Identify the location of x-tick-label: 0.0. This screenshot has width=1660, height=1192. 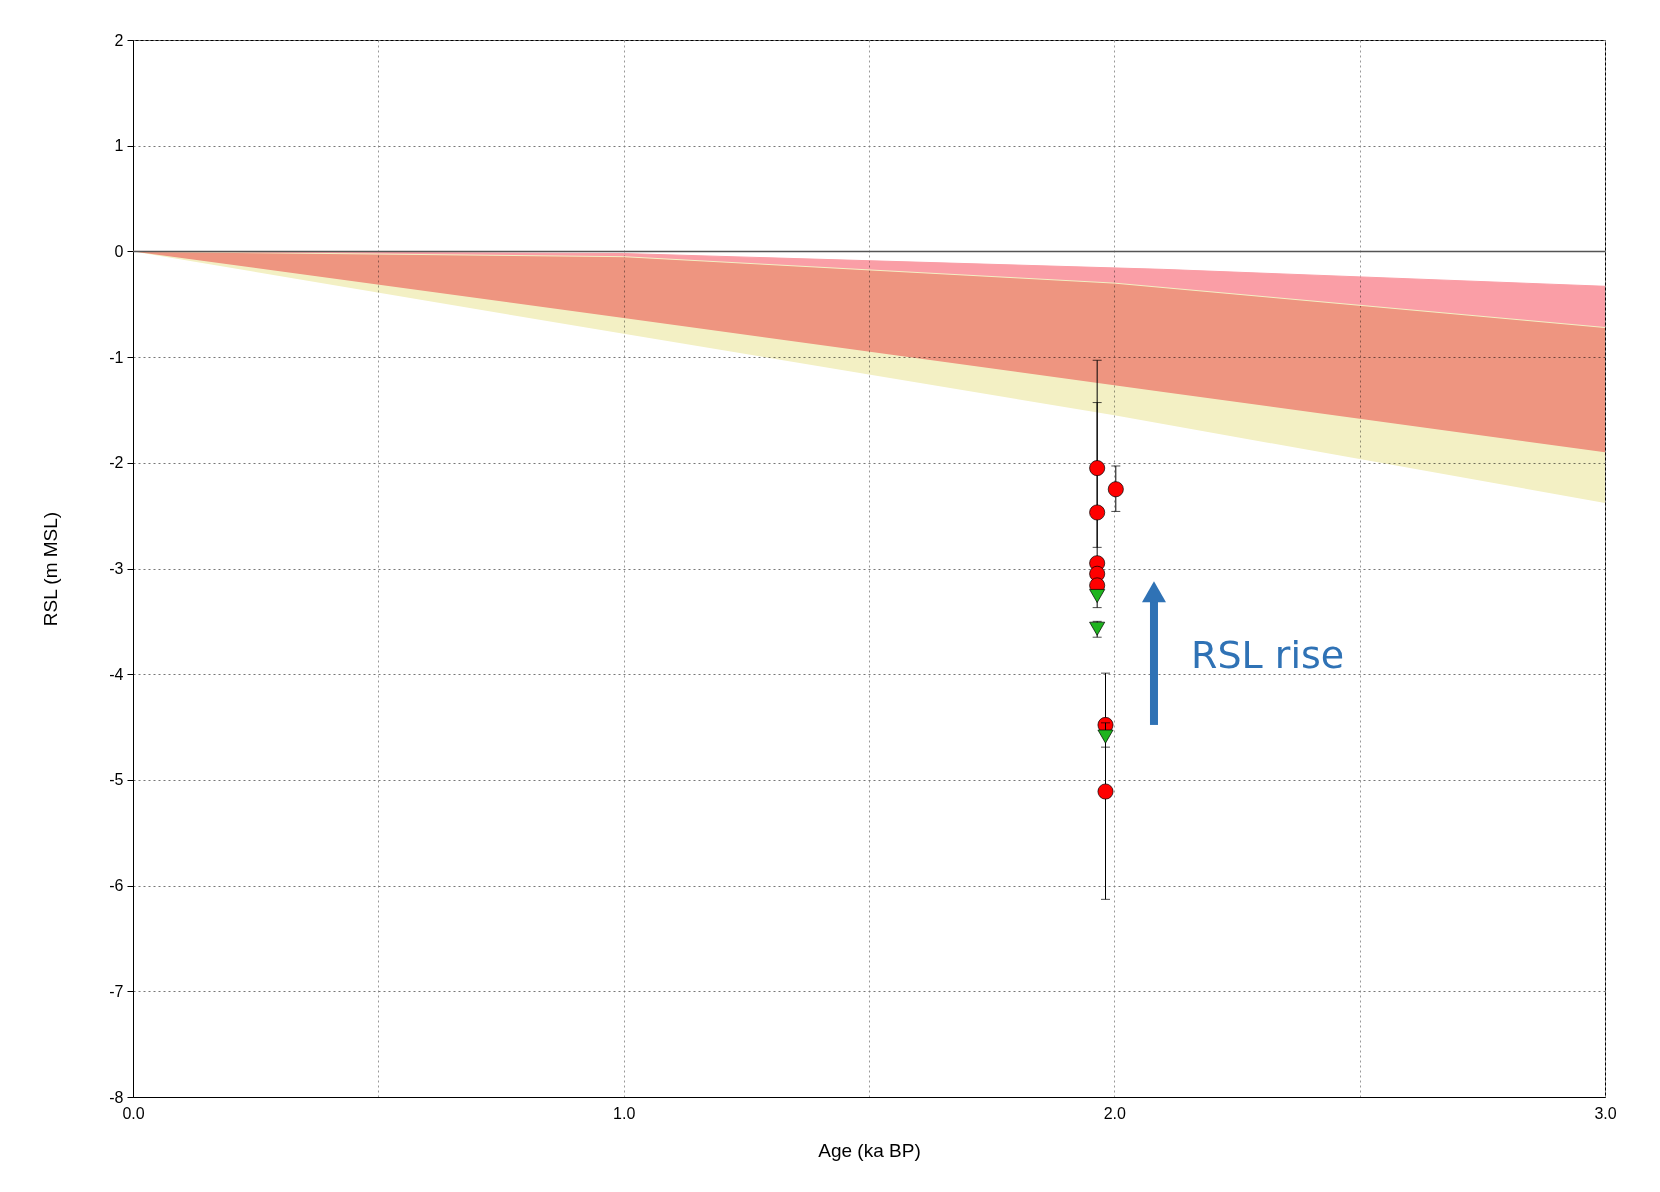
(133, 1113).